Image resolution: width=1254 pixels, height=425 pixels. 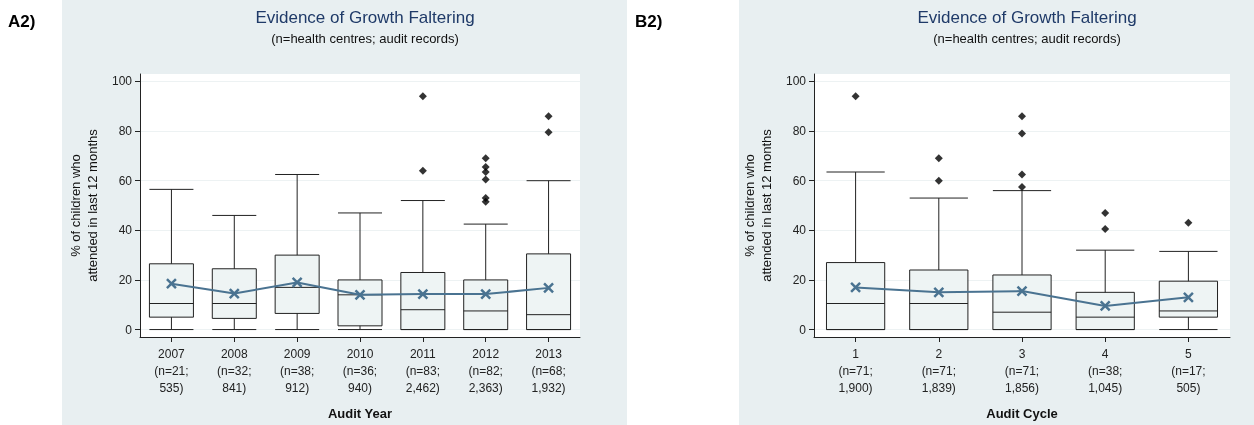 What do you see at coordinates (1022, 370) in the screenshot?
I see `x-tick-label: 3 (n=71; 1,856)` at bounding box center [1022, 370].